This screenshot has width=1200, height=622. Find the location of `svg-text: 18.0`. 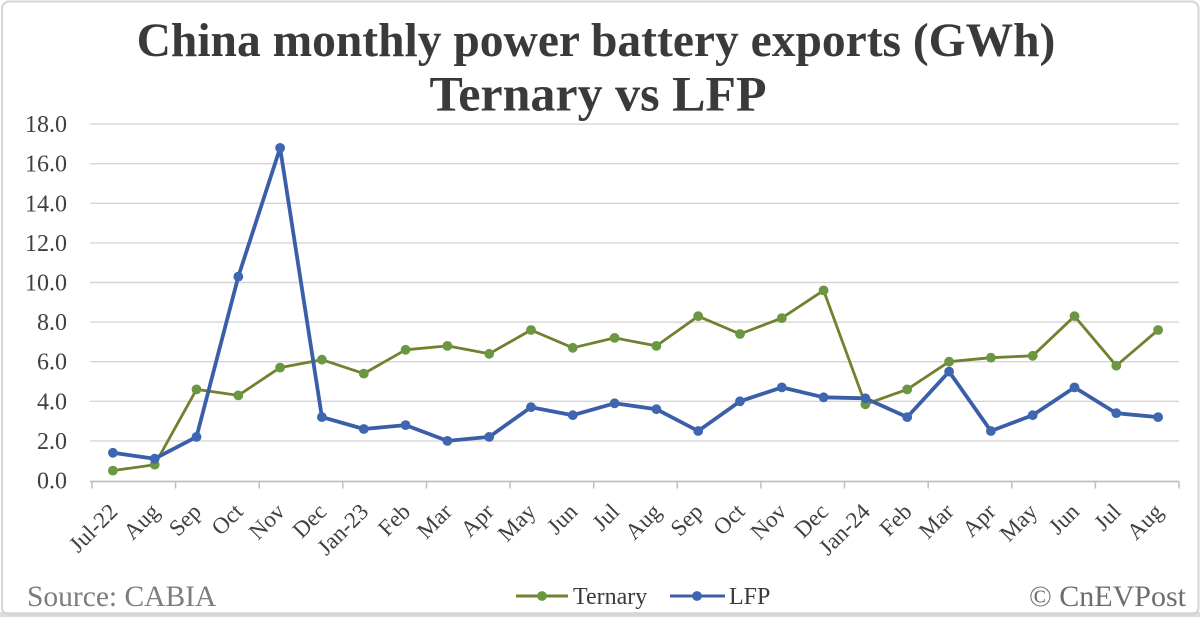

svg-text: 18.0 is located at coordinates (46, 125).